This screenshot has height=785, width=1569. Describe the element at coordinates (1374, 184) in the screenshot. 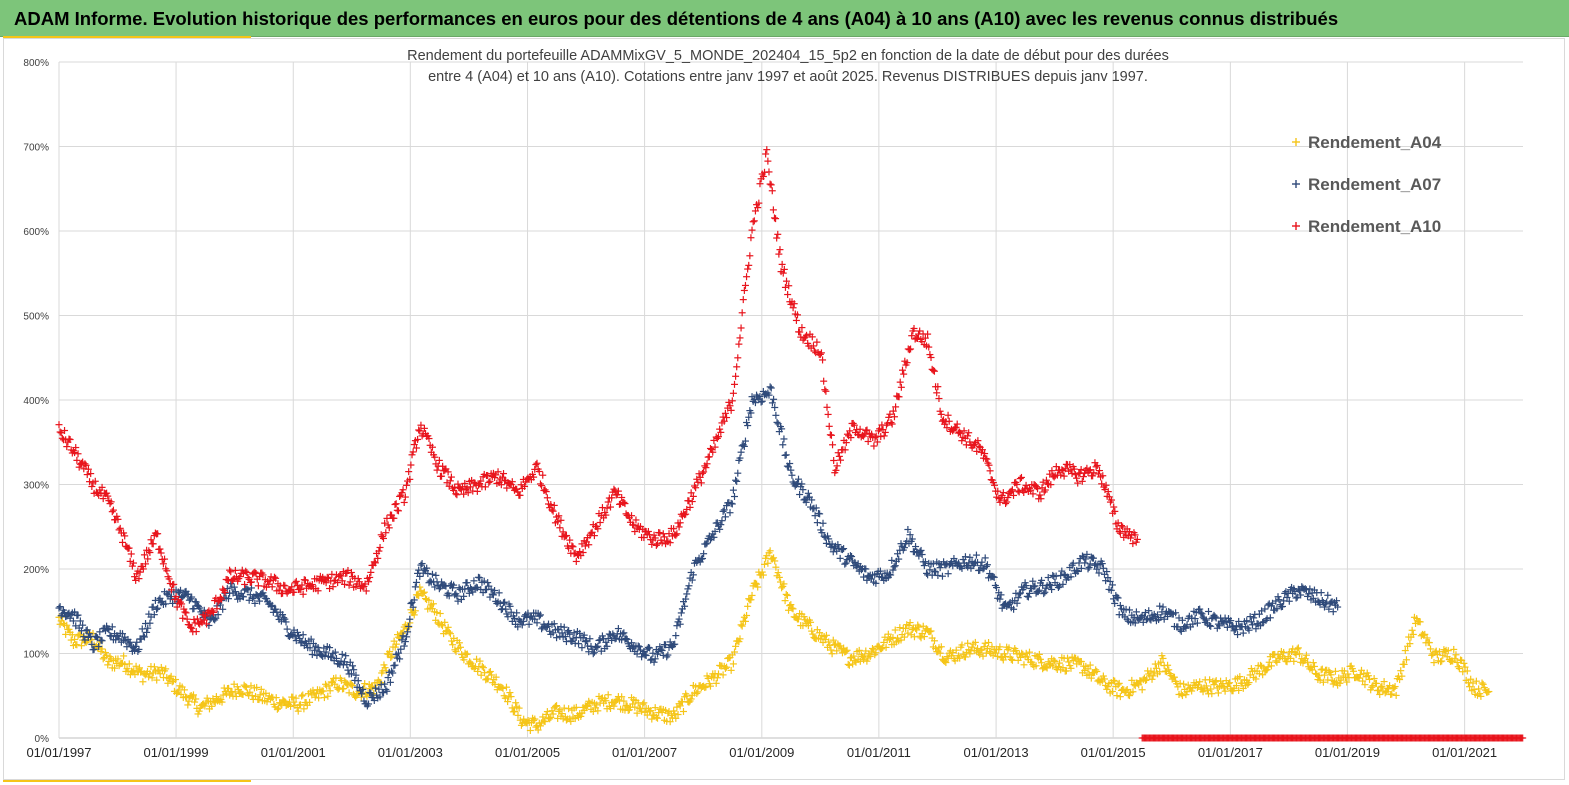

I see `legend-label: Rendement_A07` at that location.